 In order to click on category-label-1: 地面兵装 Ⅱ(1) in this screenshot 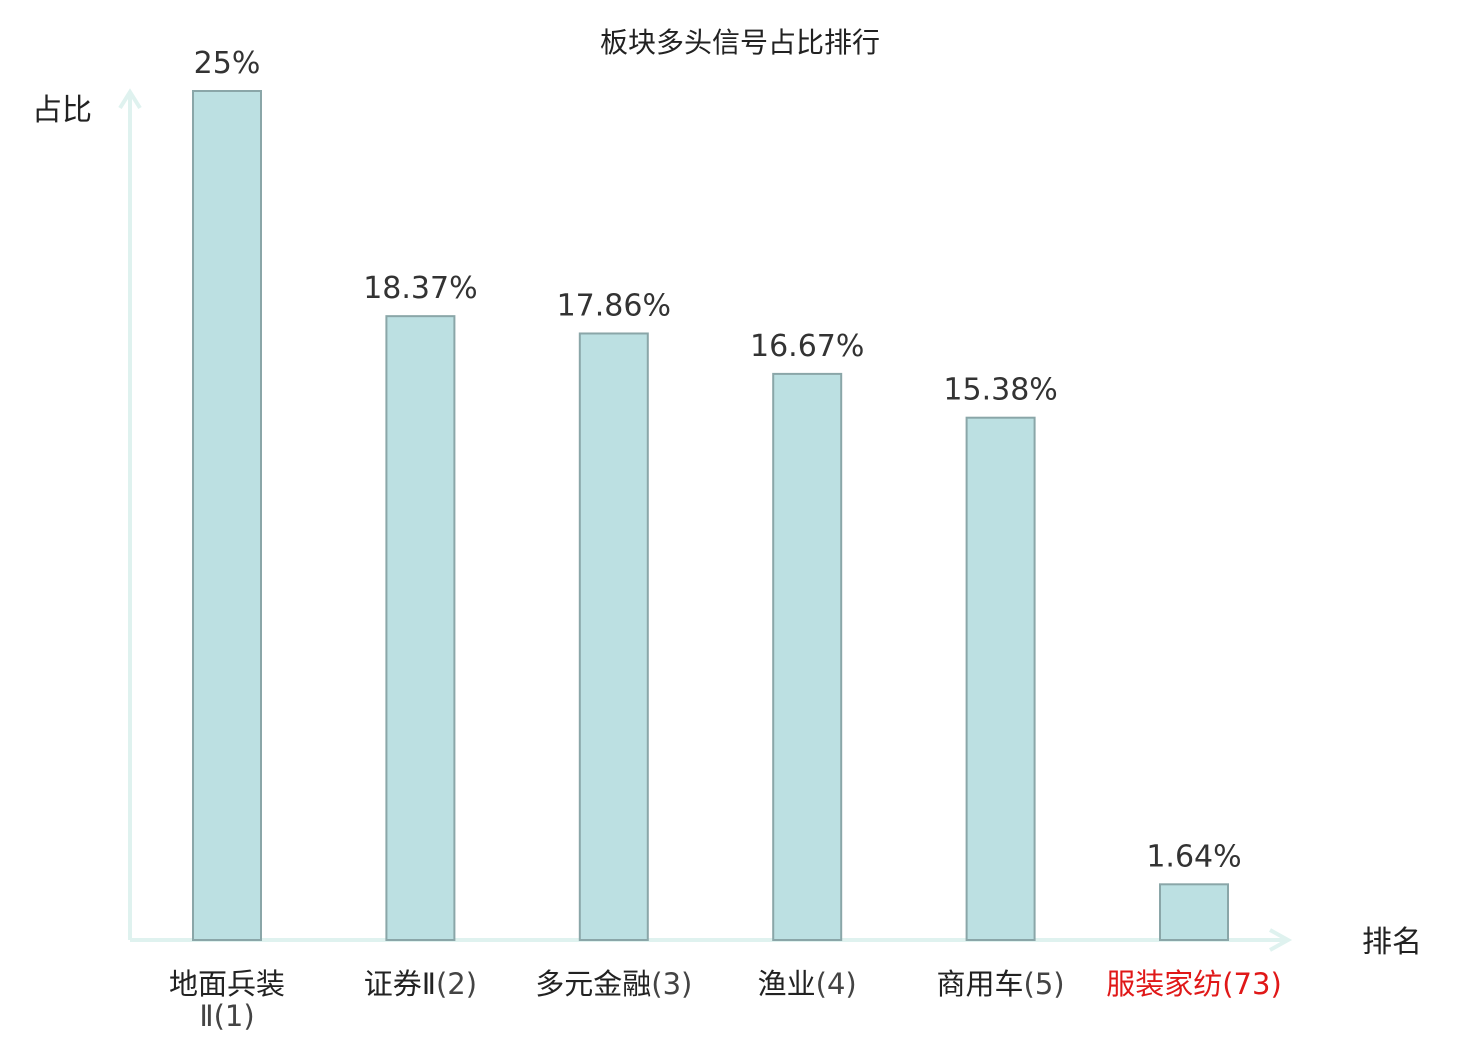, I will do `click(227, 1000)`.